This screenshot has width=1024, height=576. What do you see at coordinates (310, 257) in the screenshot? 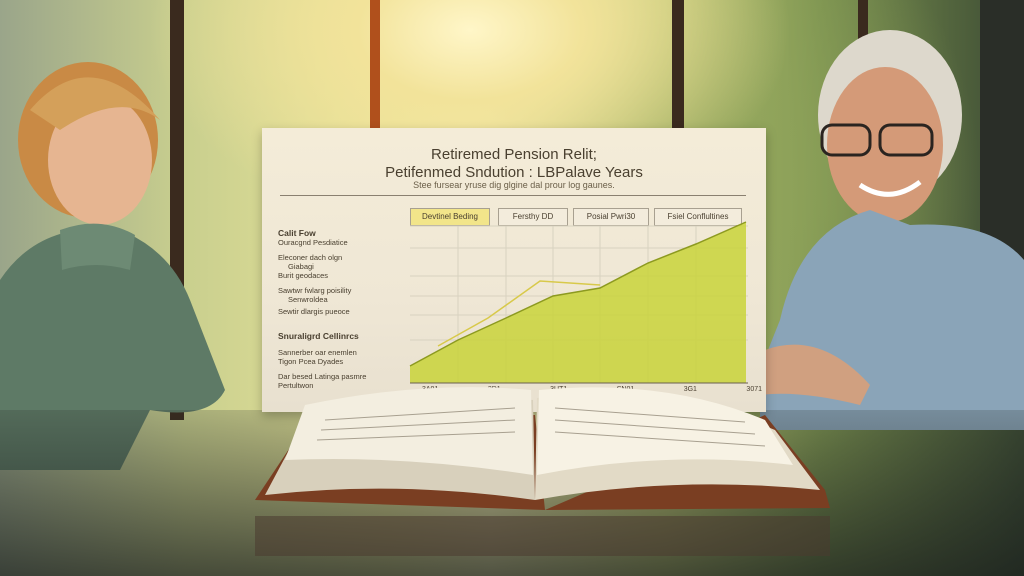
I see `side-item: Eleconer dach olgn` at bounding box center [310, 257].